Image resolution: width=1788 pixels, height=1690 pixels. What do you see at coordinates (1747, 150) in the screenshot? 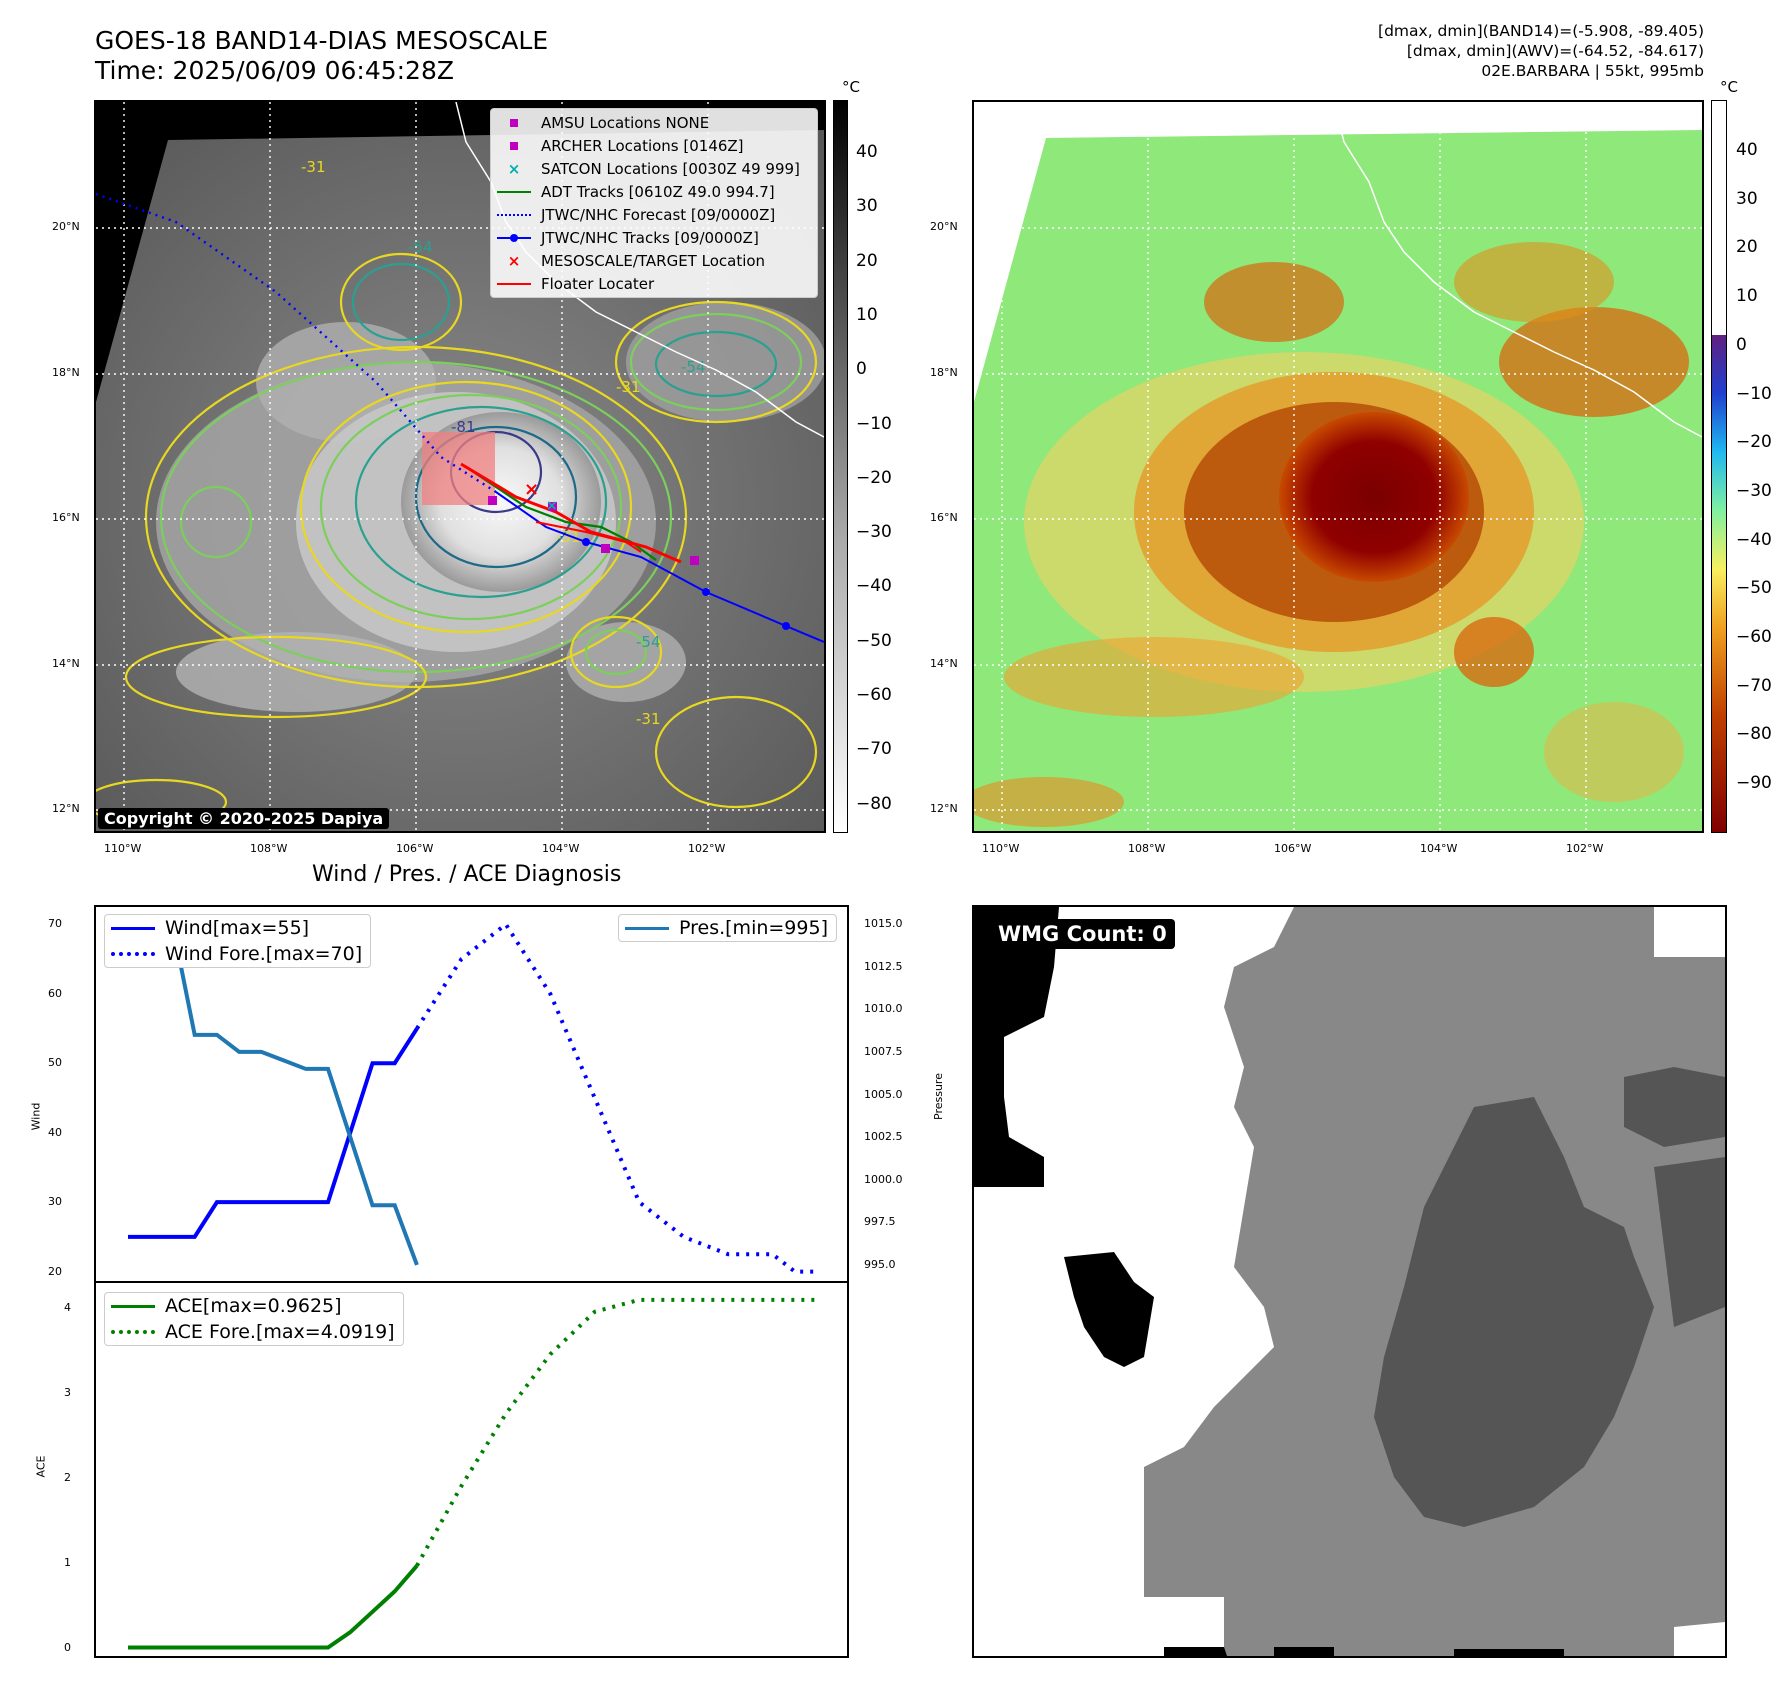
I see `colorbar-right-tick: 40` at bounding box center [1747, 150].